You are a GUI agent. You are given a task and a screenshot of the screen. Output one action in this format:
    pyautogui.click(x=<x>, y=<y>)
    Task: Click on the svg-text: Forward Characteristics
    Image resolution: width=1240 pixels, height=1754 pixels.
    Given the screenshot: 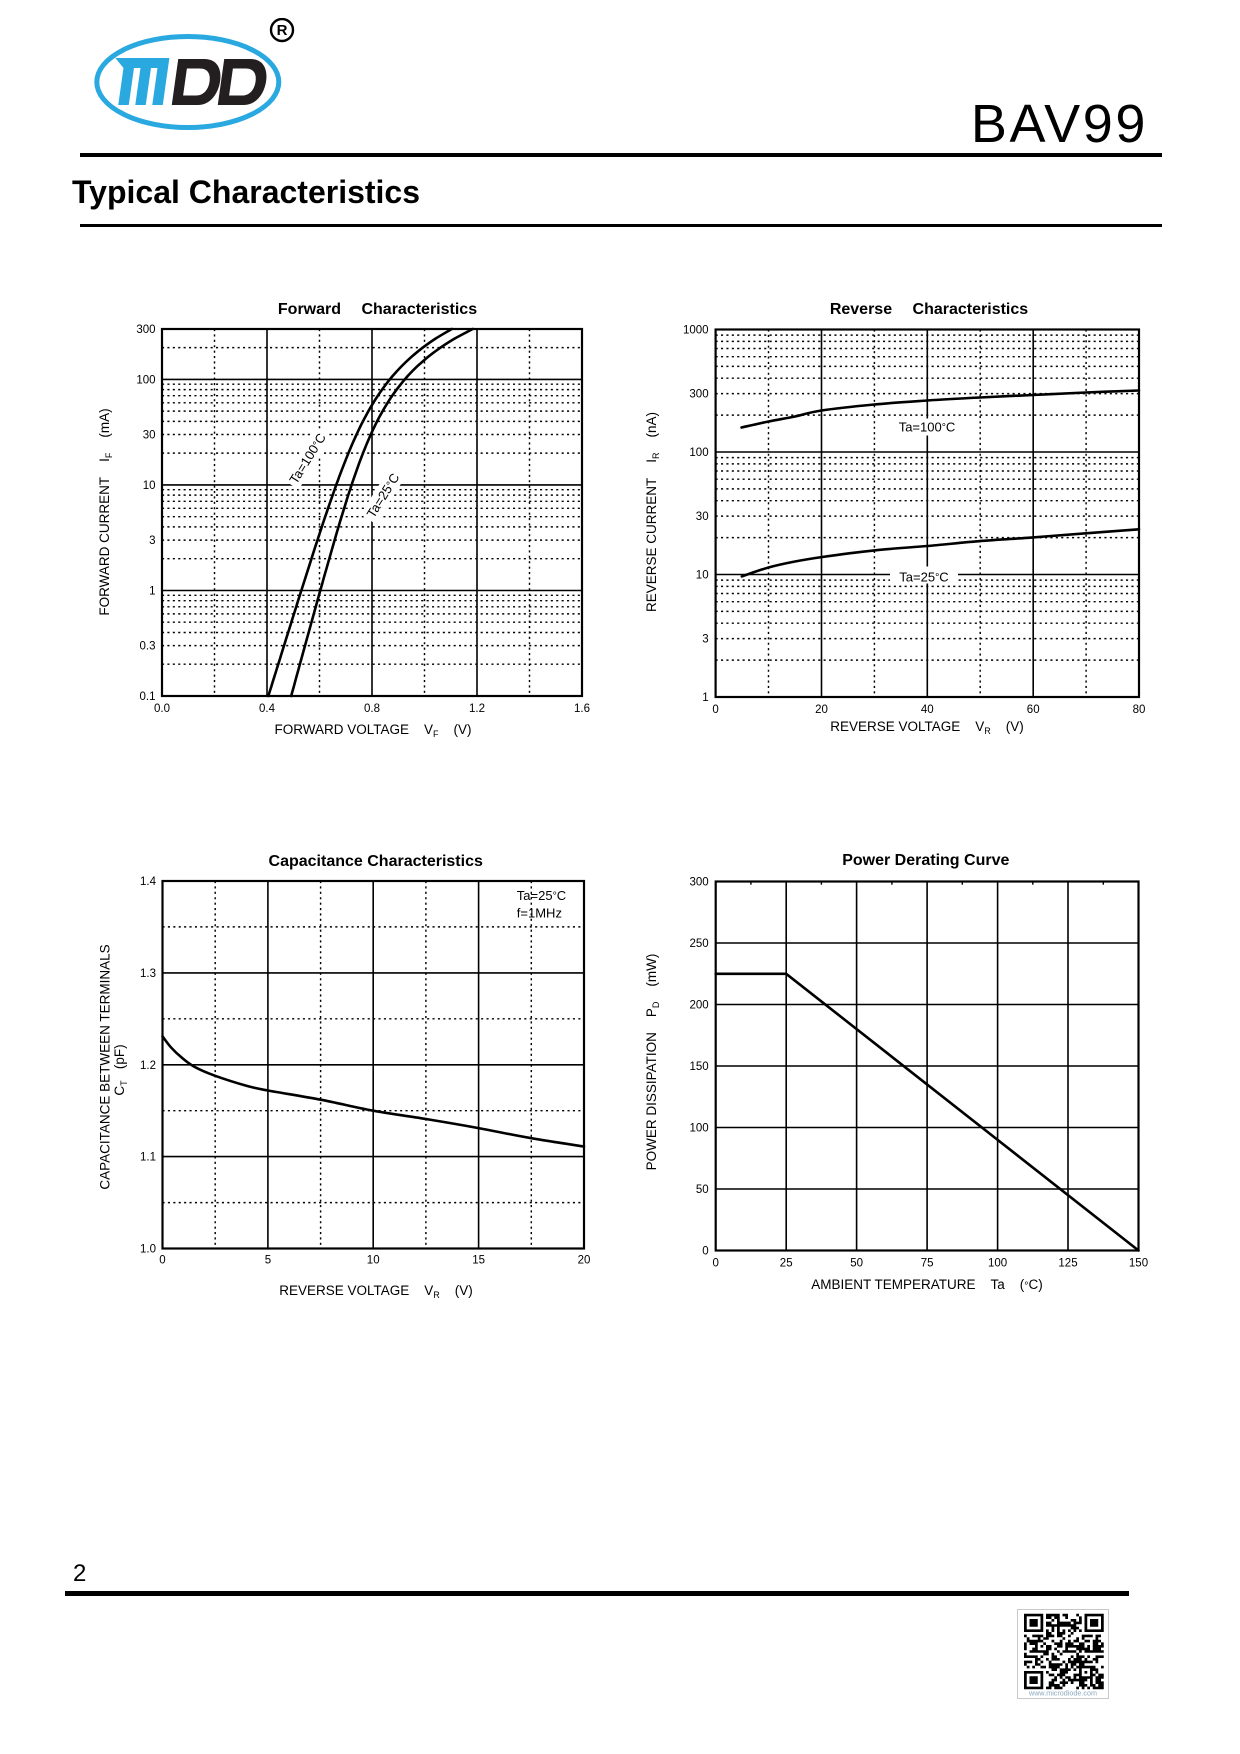 What is the action you would take?
    pyautogui.click(x=377, y=309)
    